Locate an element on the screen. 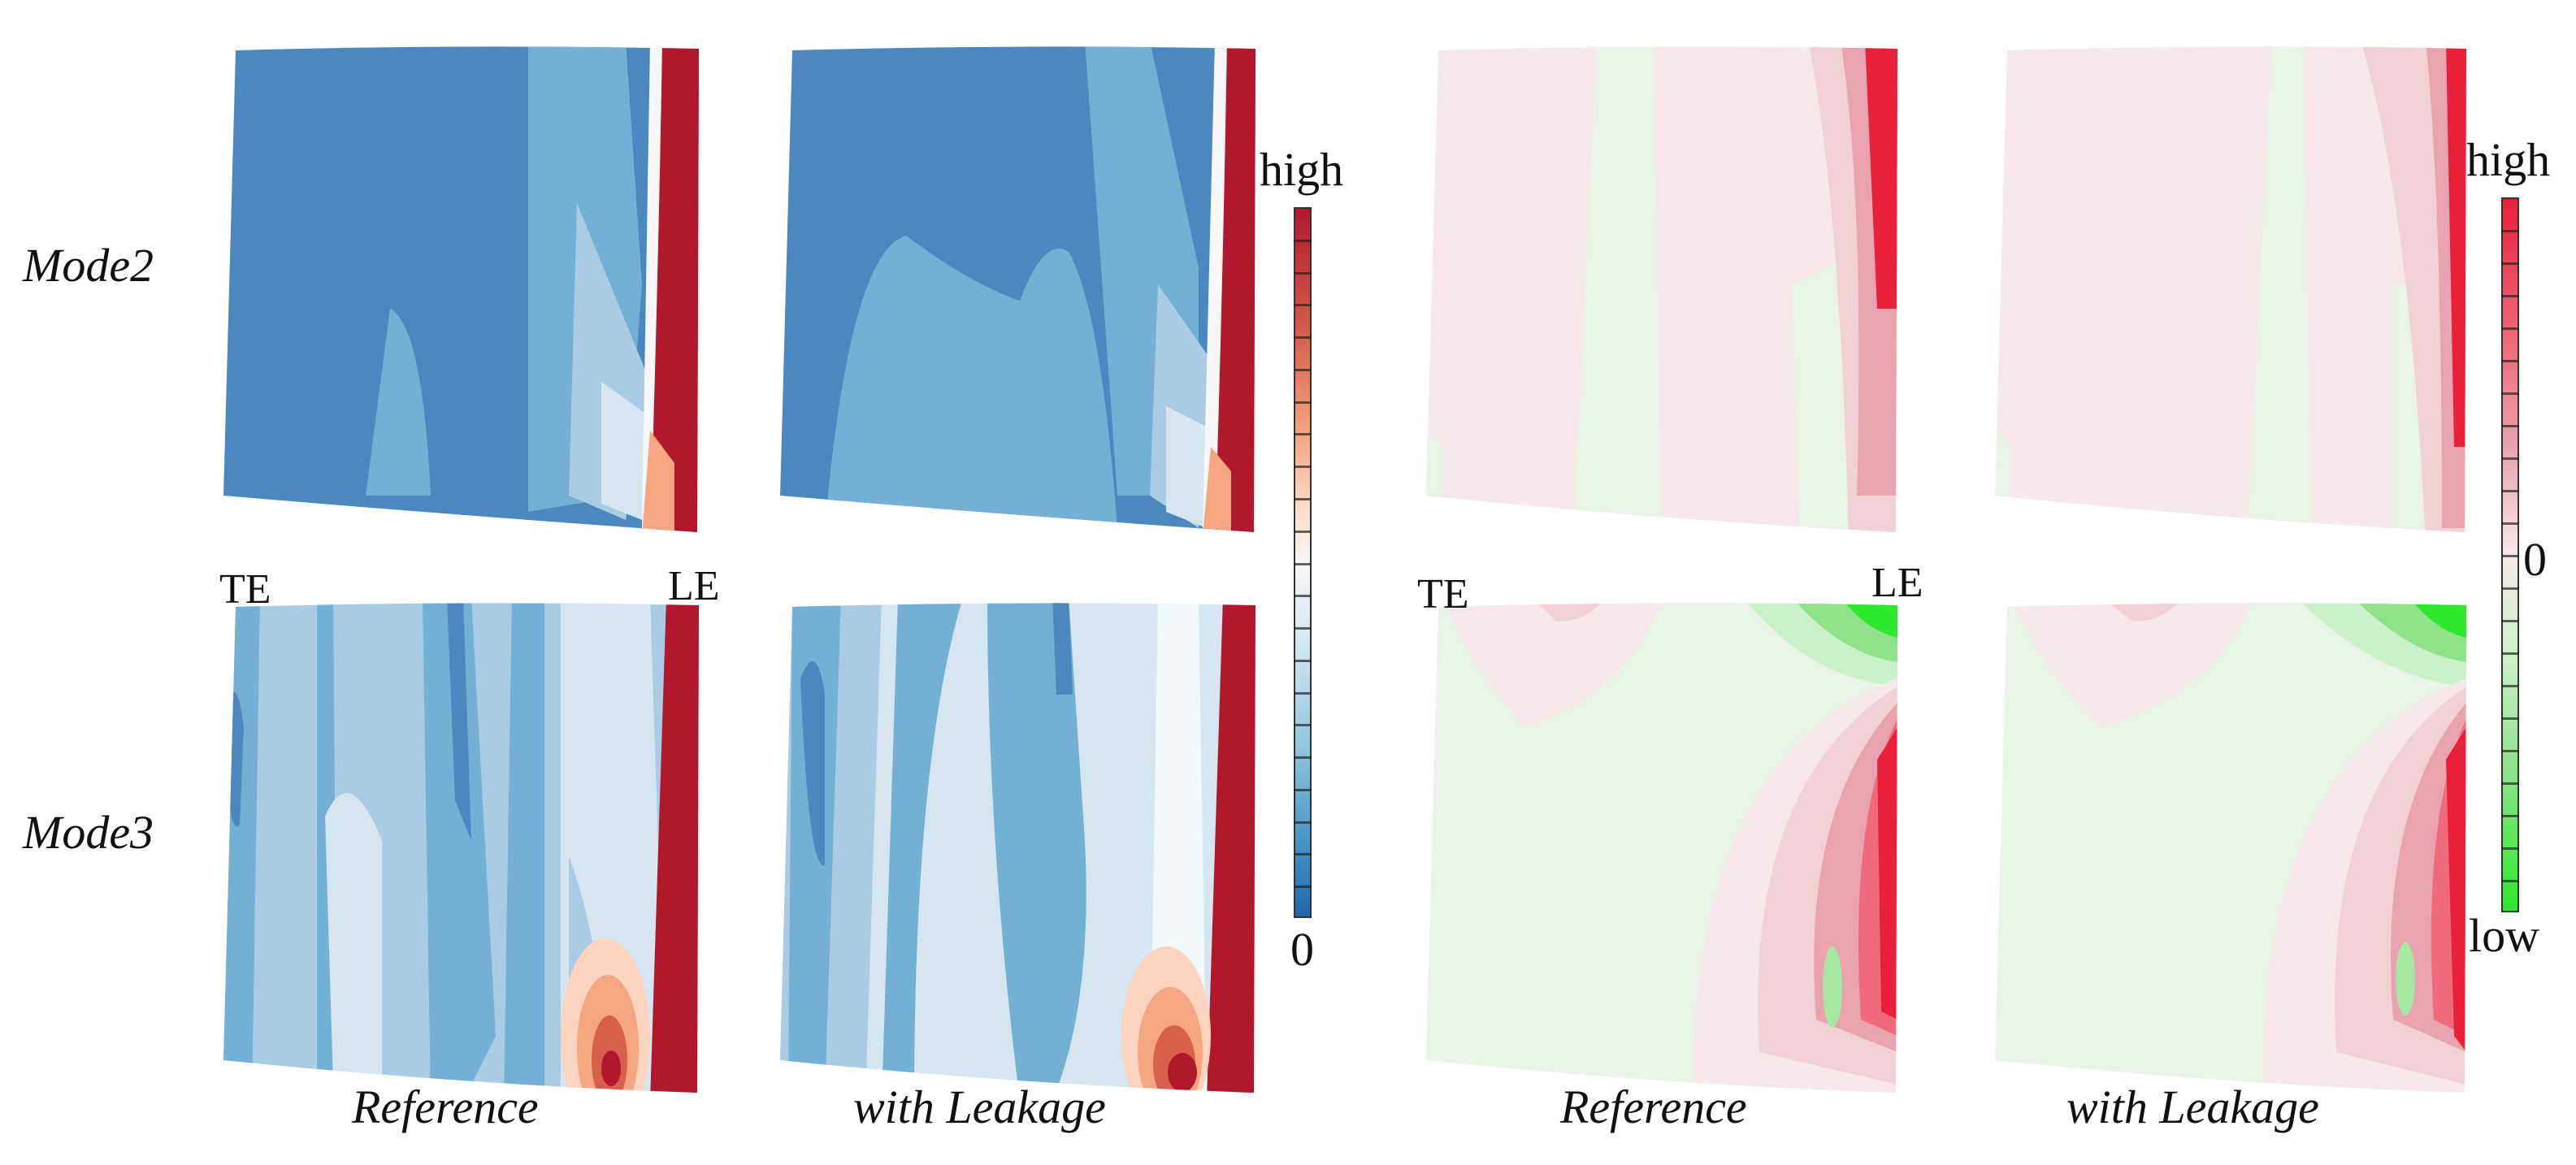 This screenshot has width=2576, height=1165. panel-mode2-reference-blue is located at coordinates (463, 288).